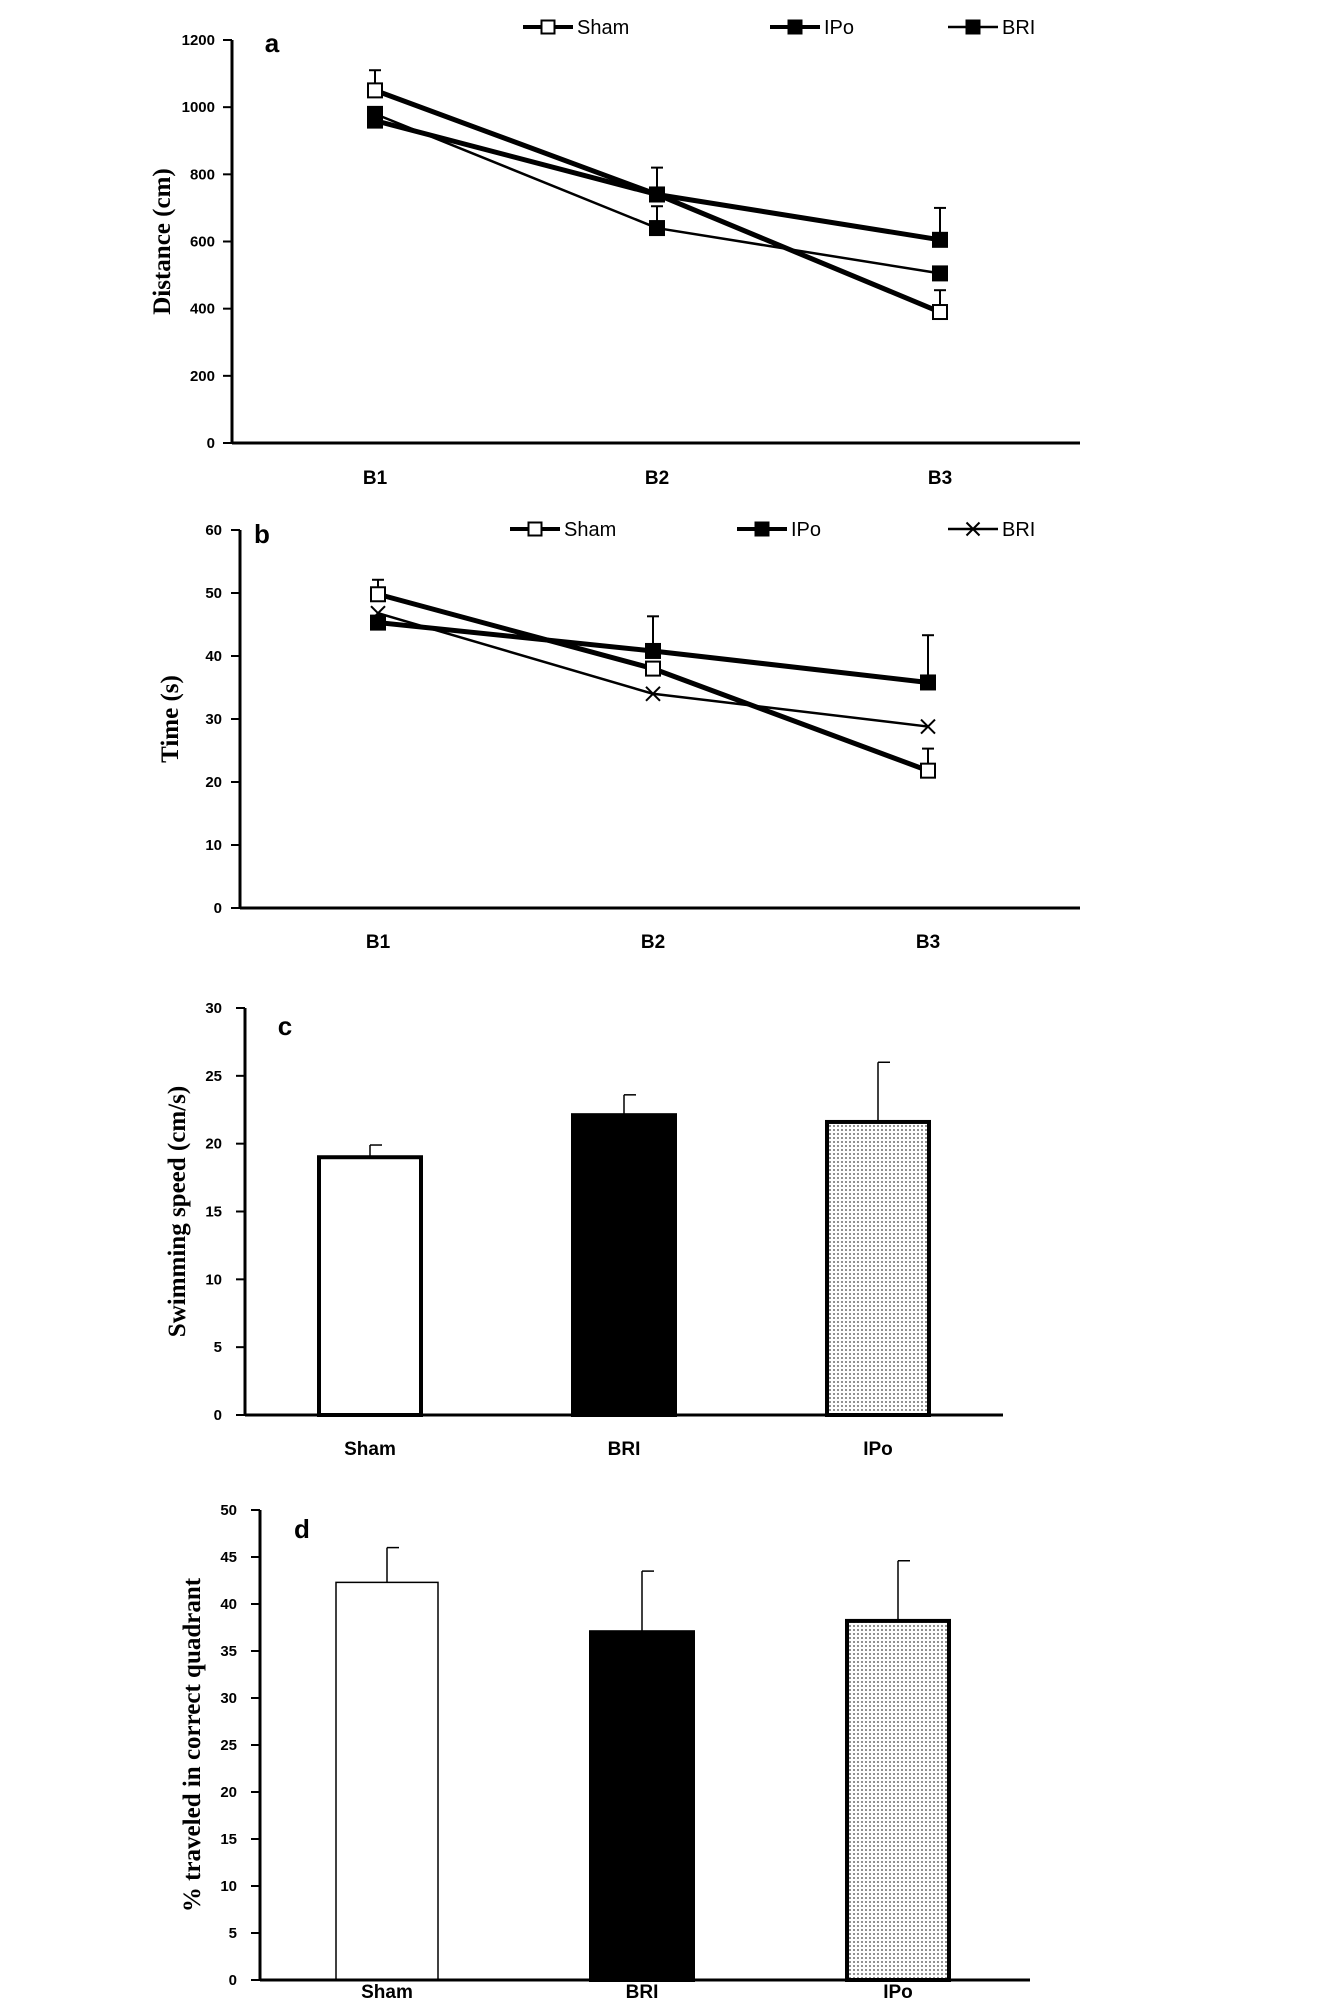 The height and width of the screenshot is (2000, 1335). What do you see at coordinates (202, 309) in the screenshot?
I see `y-tick-label: 400` at bounding box center [202, 309].